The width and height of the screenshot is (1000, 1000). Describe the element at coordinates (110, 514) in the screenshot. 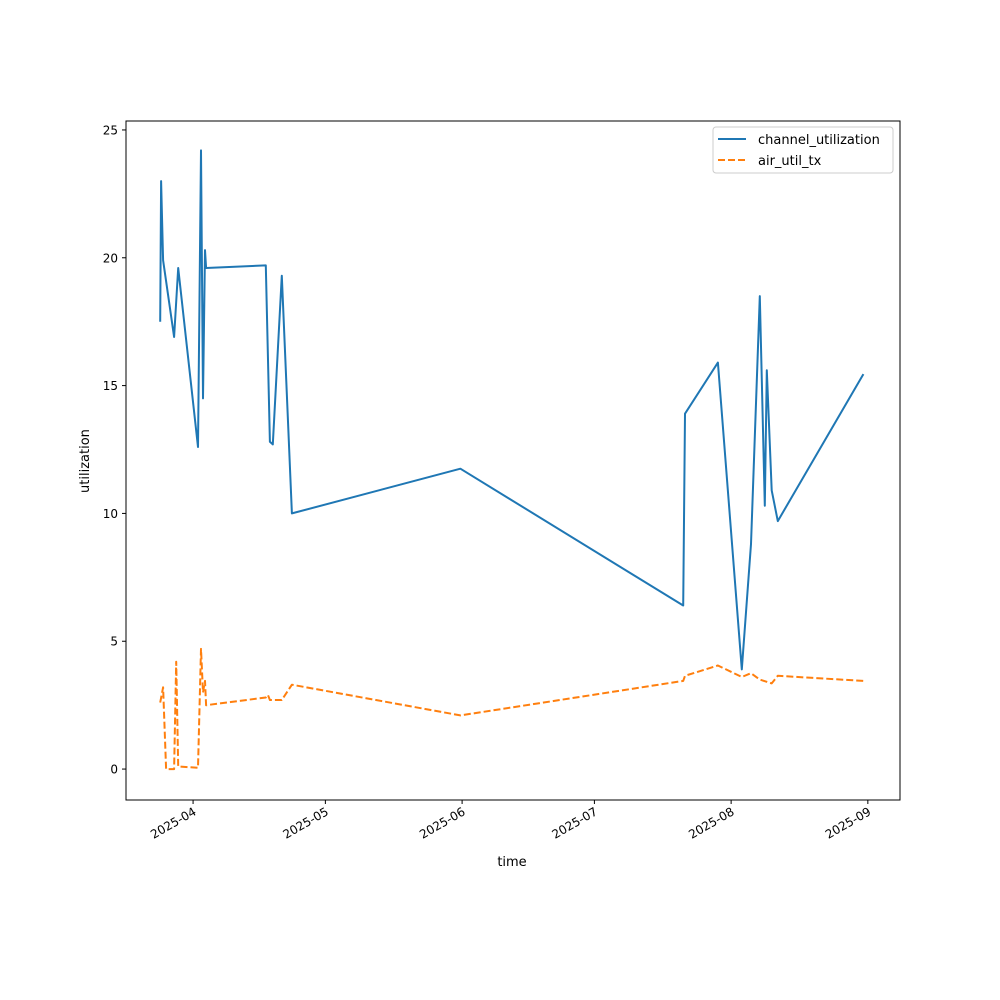

I see `y-tick-label: 10` at that location.